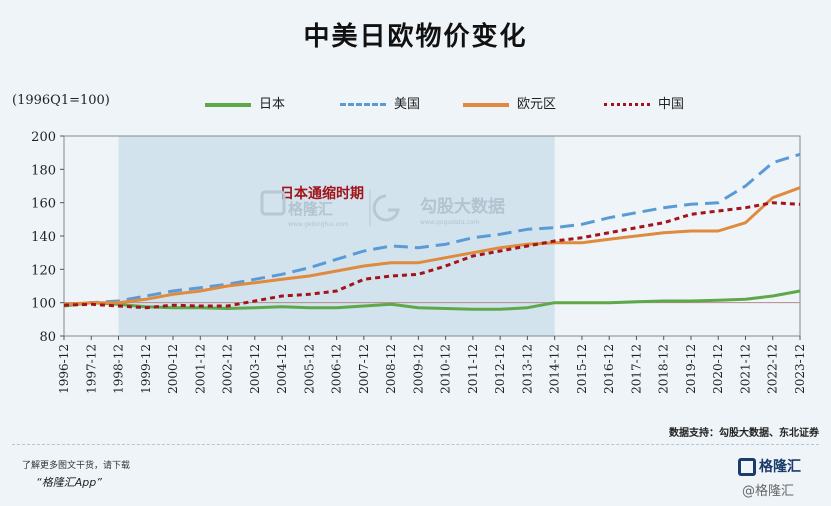 The height and width of the screenshot is (506, 831). I want to click on chart-title: 中美日欧物价变化, so click(415, 37).